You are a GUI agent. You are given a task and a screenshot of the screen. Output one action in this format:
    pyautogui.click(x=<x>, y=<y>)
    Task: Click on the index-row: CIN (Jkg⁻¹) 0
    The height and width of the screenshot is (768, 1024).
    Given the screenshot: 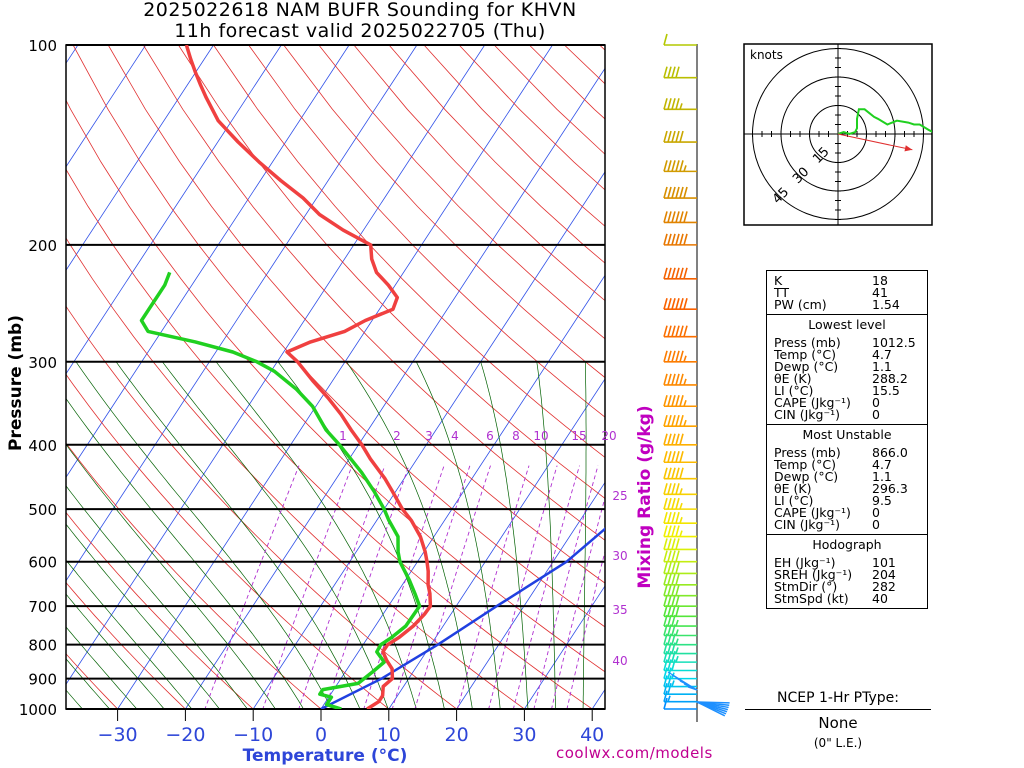 What is the action you would take?
    pyautogui.click(x=827, y=414)
    